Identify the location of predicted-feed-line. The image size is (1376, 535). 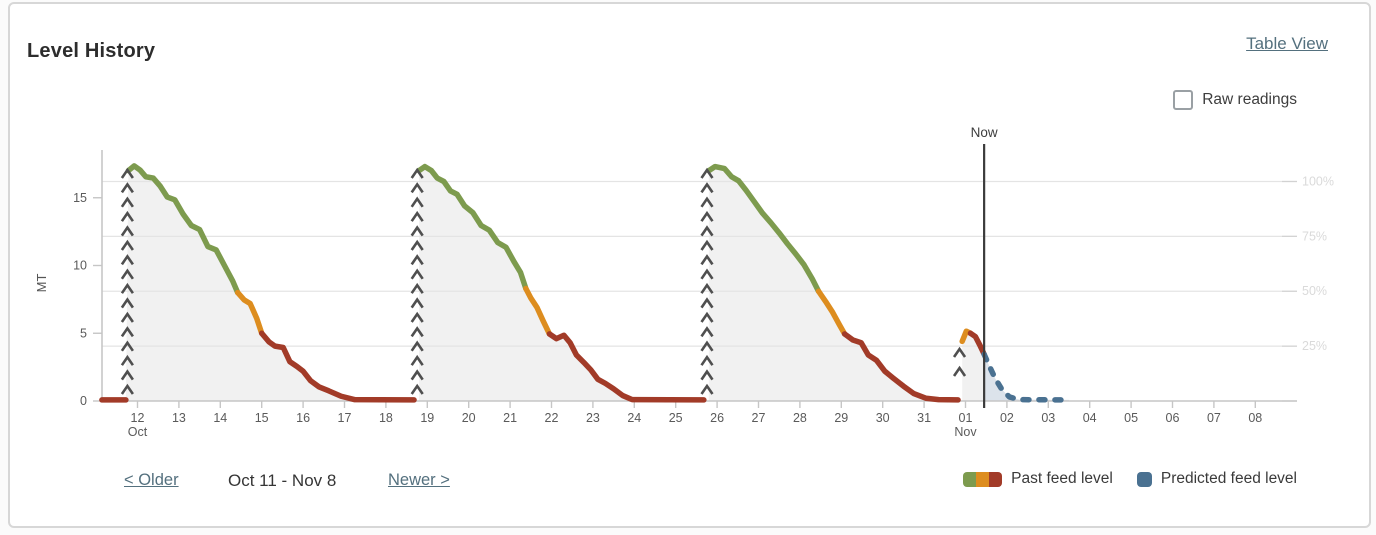
(1026, 377).